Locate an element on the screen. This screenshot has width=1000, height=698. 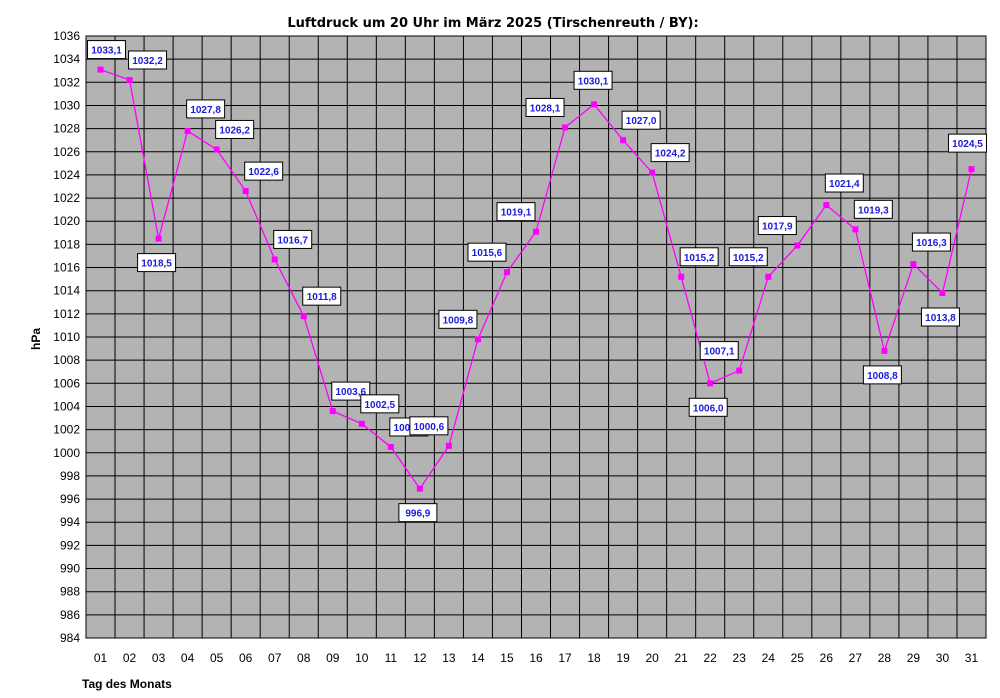
data-label: 996,9 is located at coordinates (417, 514).